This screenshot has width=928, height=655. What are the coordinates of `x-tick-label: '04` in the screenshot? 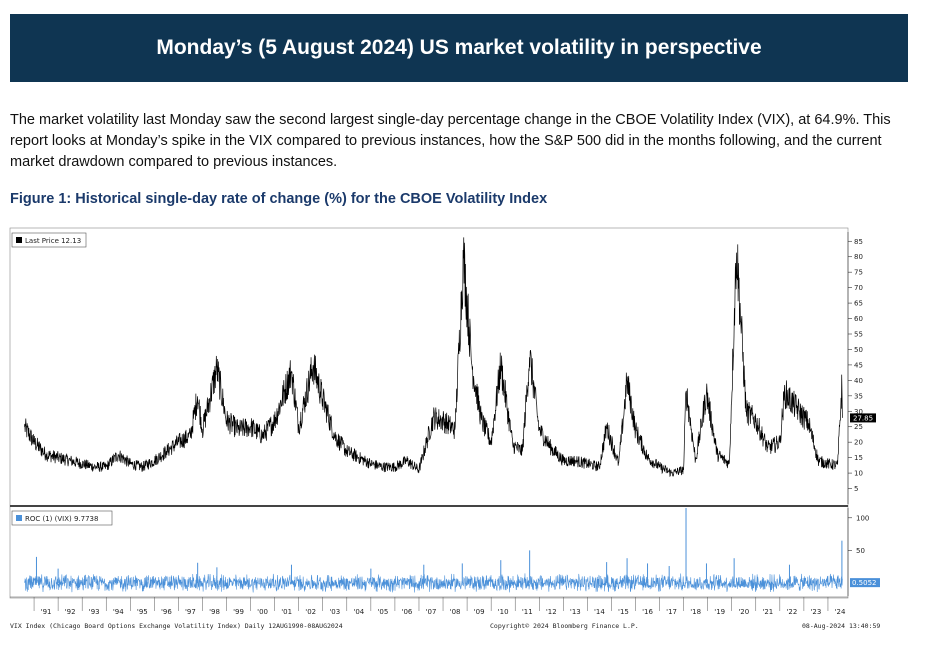 It's located at (358, 612).